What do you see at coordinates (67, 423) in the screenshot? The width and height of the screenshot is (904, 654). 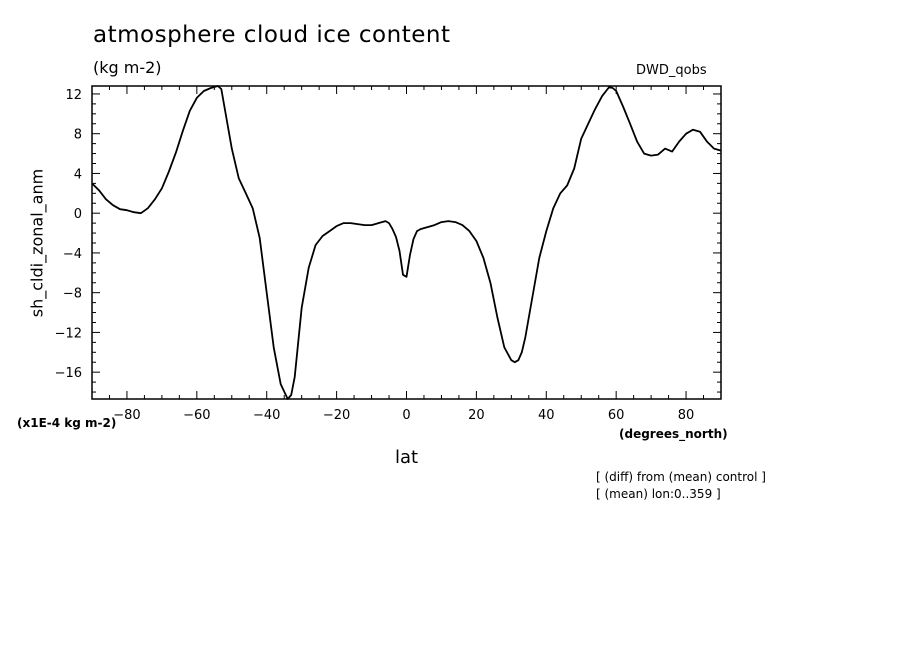 I see `y-scale-label: (x1E-4 kg m-2)` at bounding box center [67, 423].